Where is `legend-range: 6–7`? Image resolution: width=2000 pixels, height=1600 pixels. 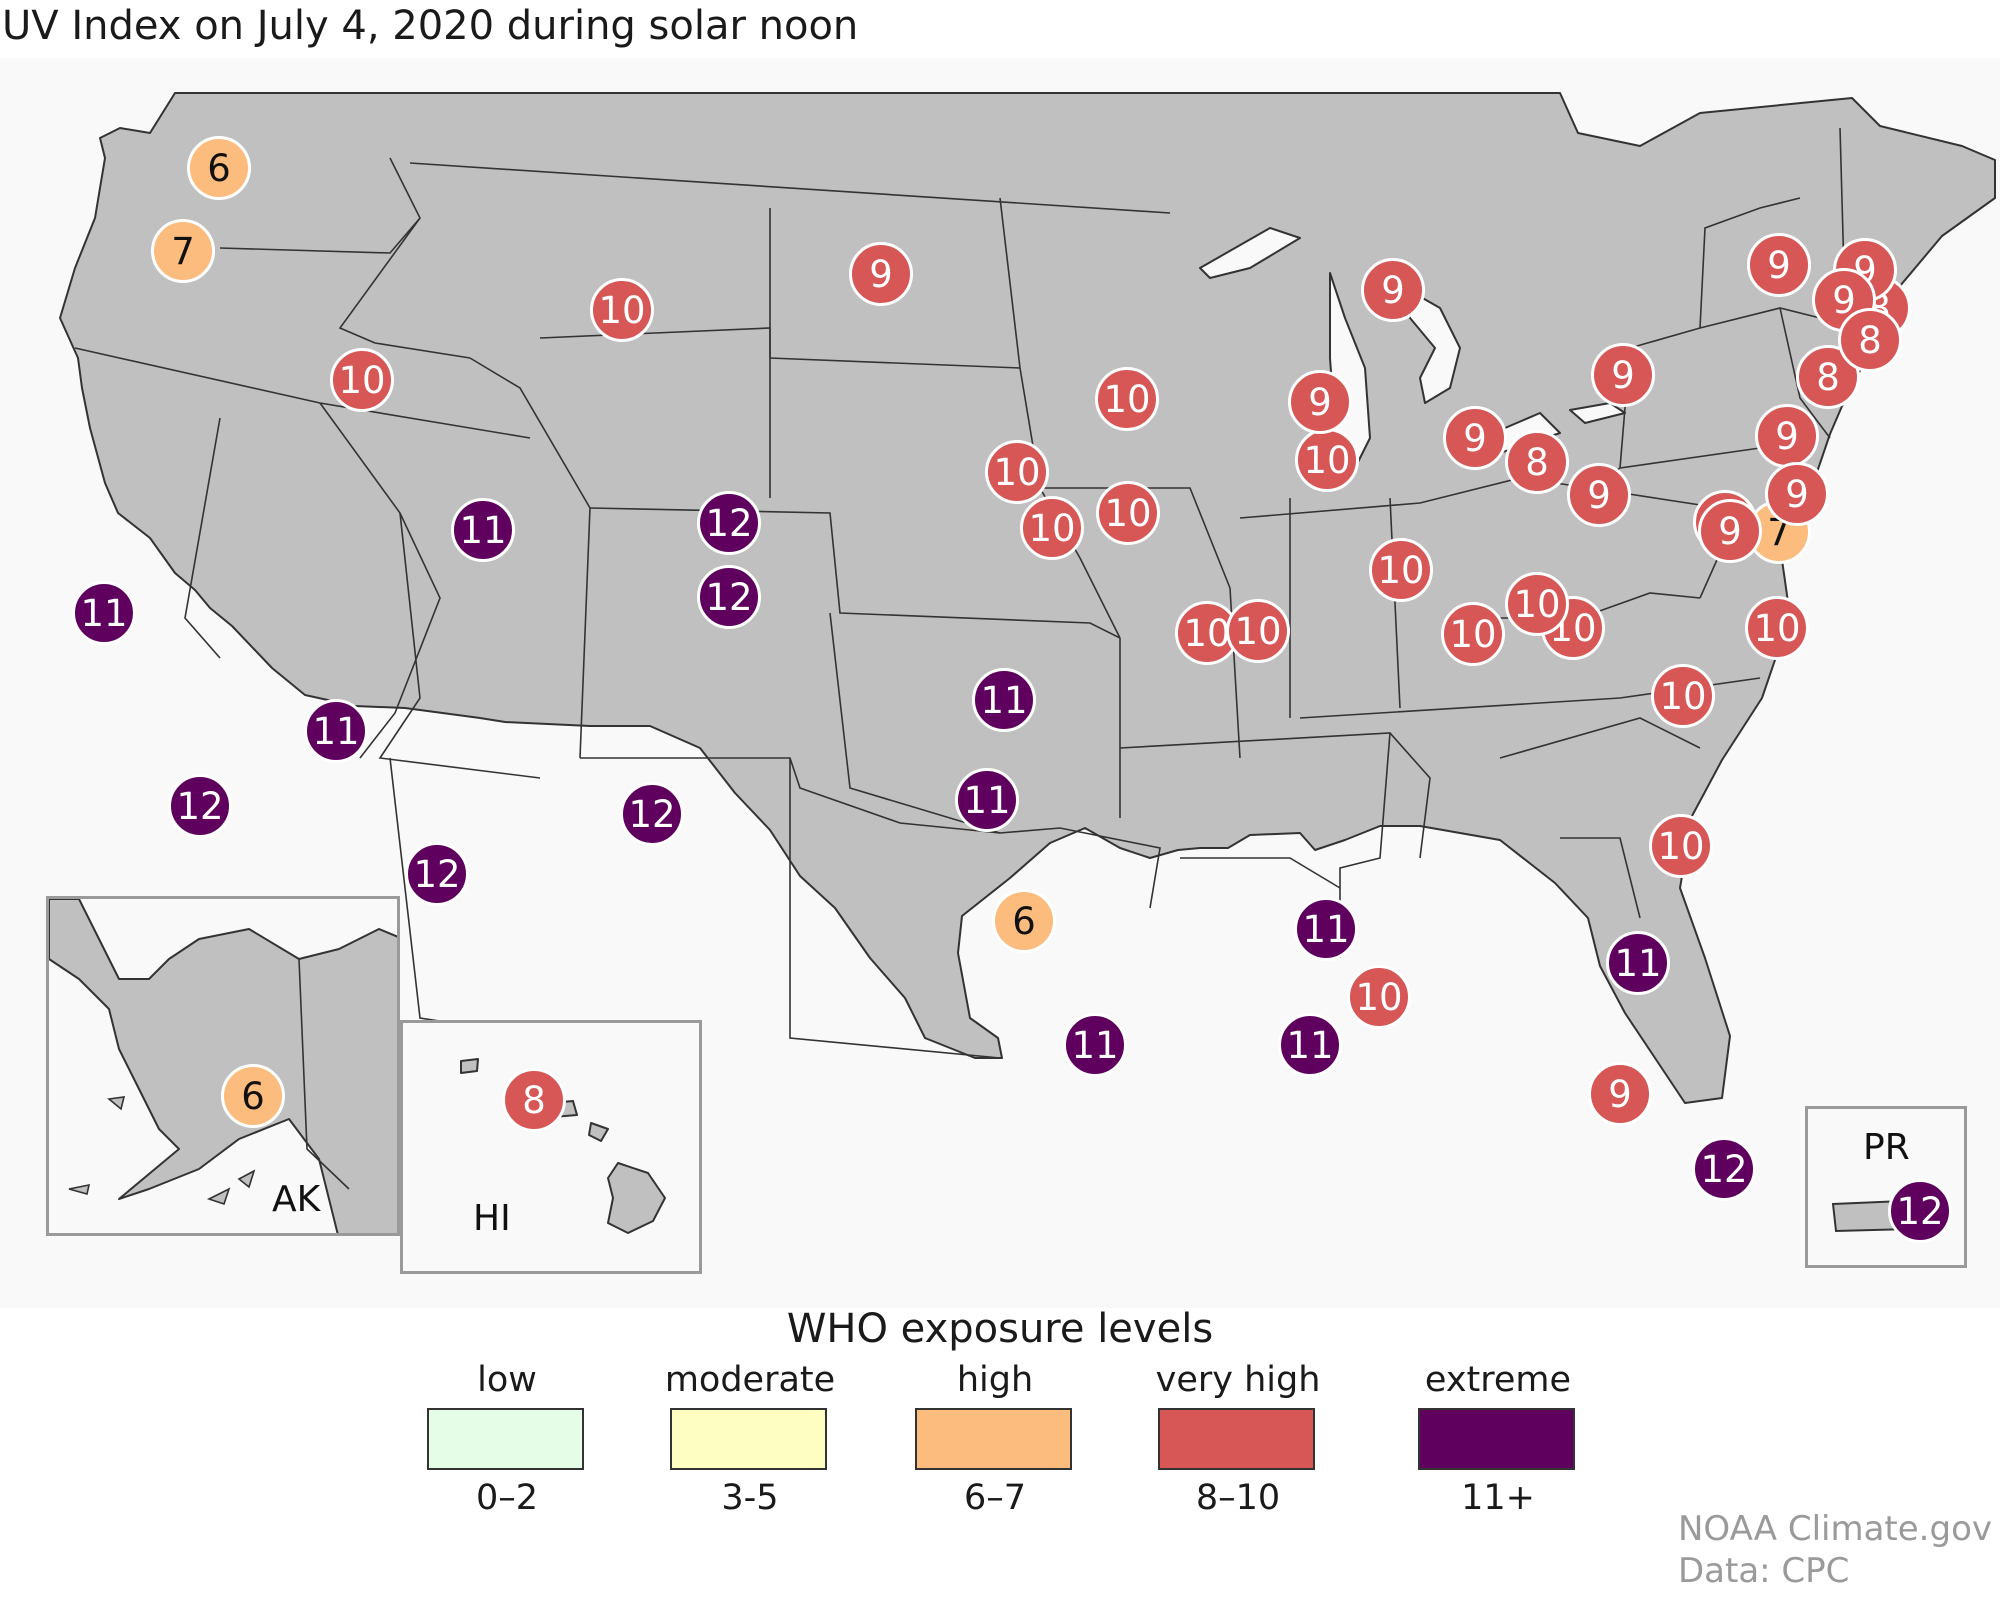 legend-range: 6–7 is located at coordinates (995, 1498).